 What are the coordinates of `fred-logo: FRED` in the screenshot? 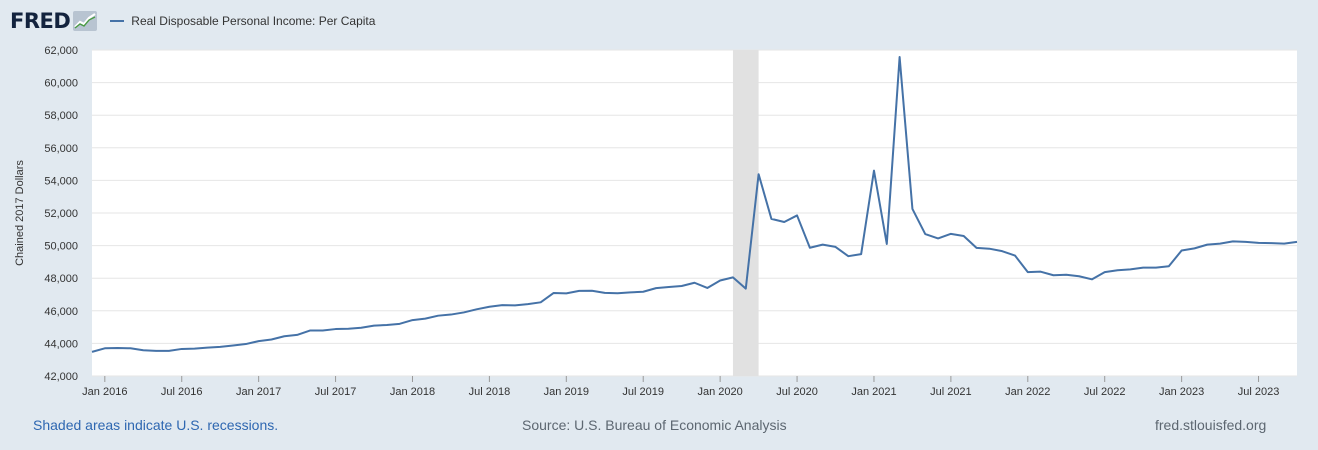 It's located at (54, 20).